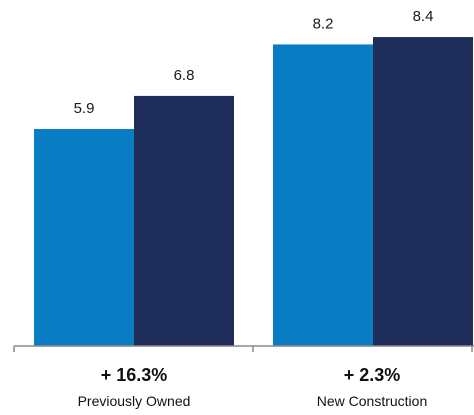  What do you see at coordinates (134, 375) in the screenshot?
I see `category-change-label: + 16.3%` at bounding box center [134, 375].